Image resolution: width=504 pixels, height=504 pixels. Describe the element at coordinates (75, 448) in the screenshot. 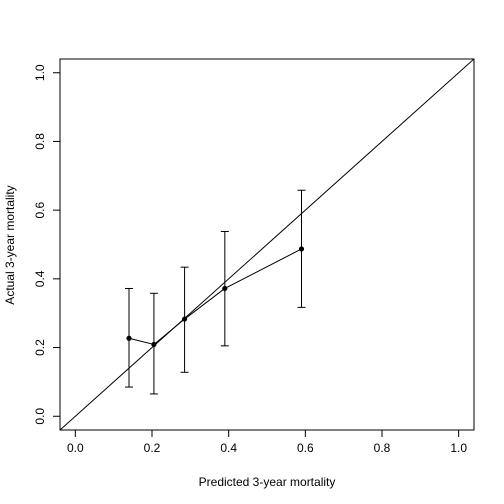

I see `x-tick-label: 0.0` at that location.